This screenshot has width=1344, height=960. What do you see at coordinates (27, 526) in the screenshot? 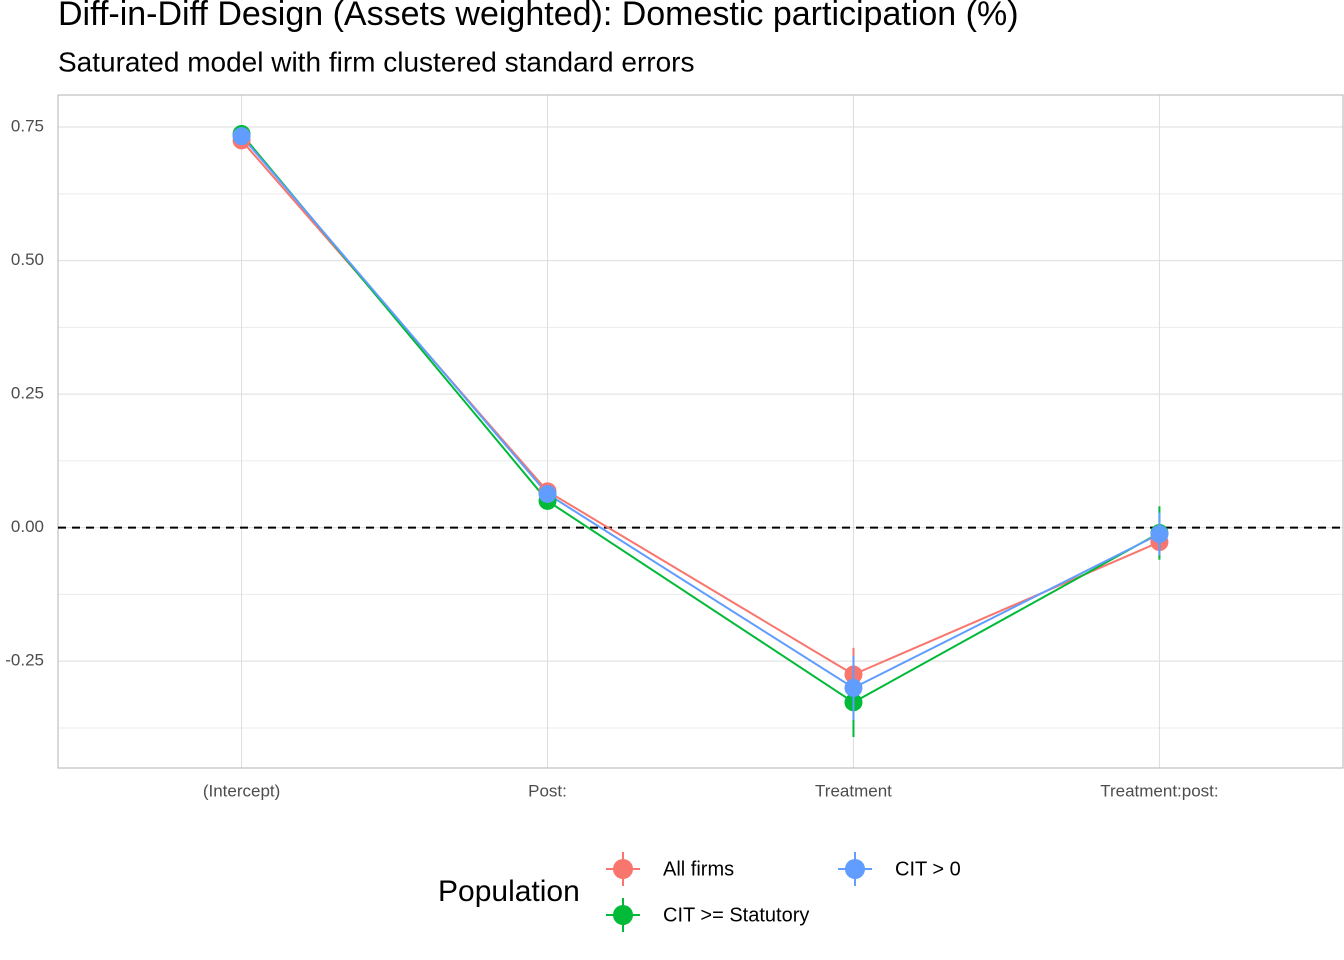
I see `y-tick-label: 0.00` at bounding box center [27, 526].